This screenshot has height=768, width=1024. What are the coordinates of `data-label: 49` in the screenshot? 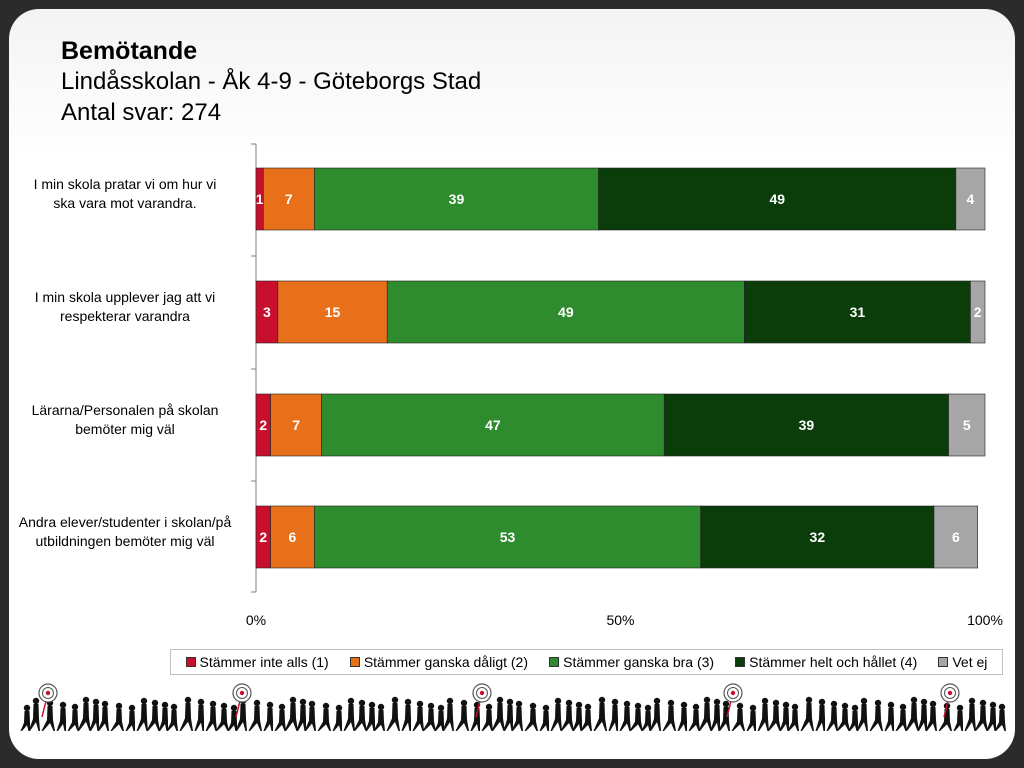 It's located at (566, 312).